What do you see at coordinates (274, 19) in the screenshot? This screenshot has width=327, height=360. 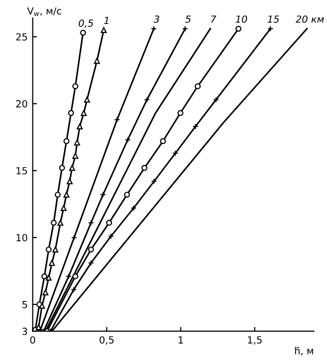 I see `series-label: 15` at bounding box center [274, 19].